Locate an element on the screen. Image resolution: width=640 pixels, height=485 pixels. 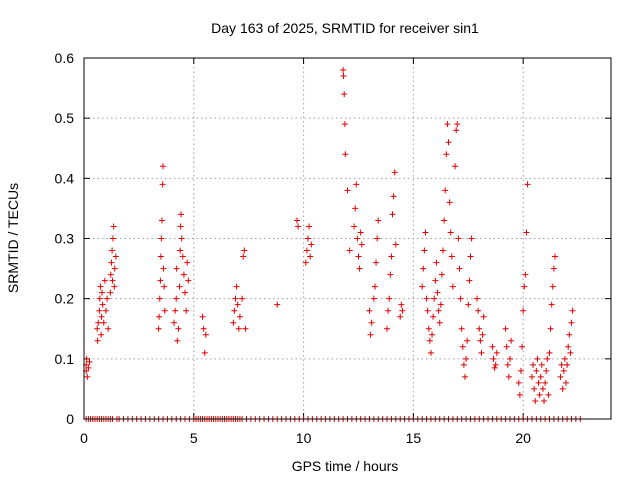
x-tick-label: 5 is located at coordinates (194, 438).